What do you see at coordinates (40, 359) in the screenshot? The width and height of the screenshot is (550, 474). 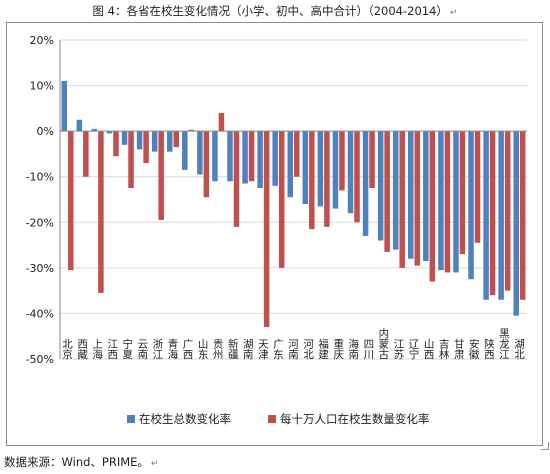 I see `y-tick-label: -50%` at bounding box center [40, 359].